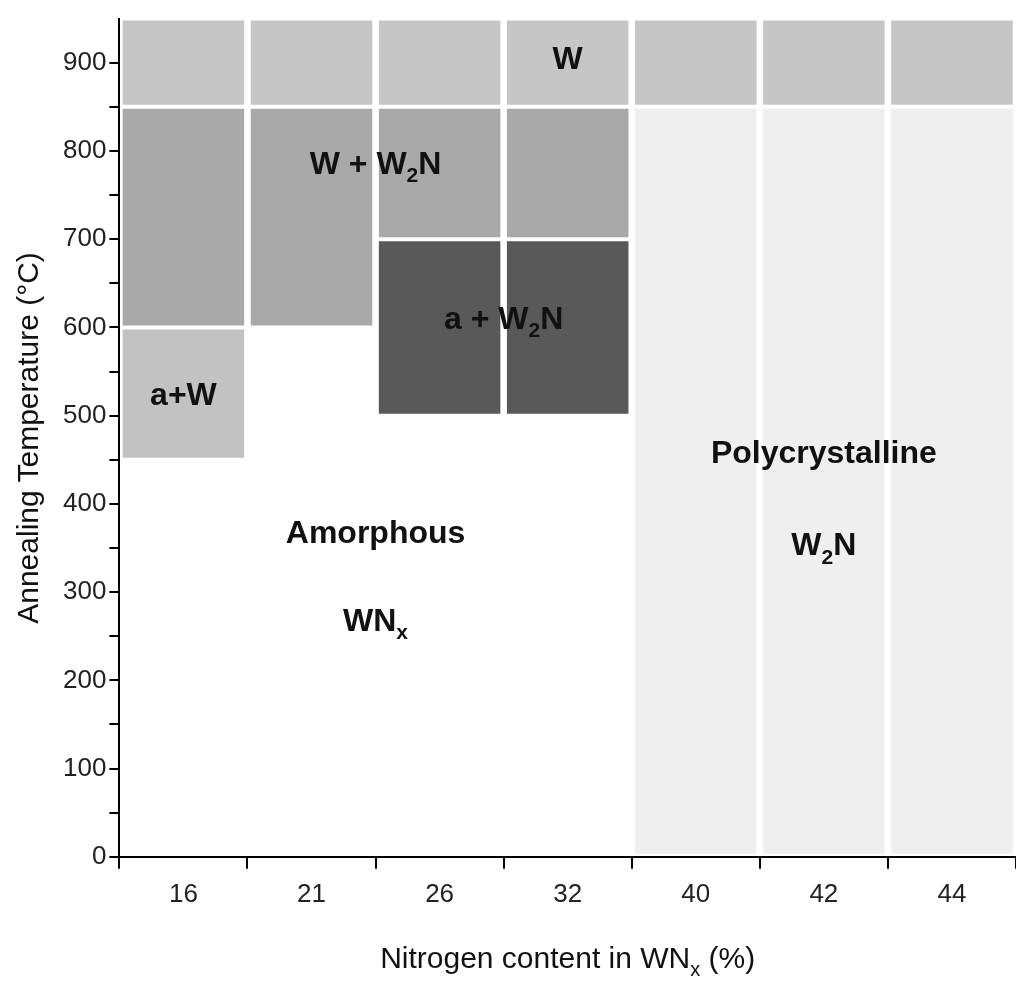  I want to click on y-tick-label: 700, so click(84, 237).